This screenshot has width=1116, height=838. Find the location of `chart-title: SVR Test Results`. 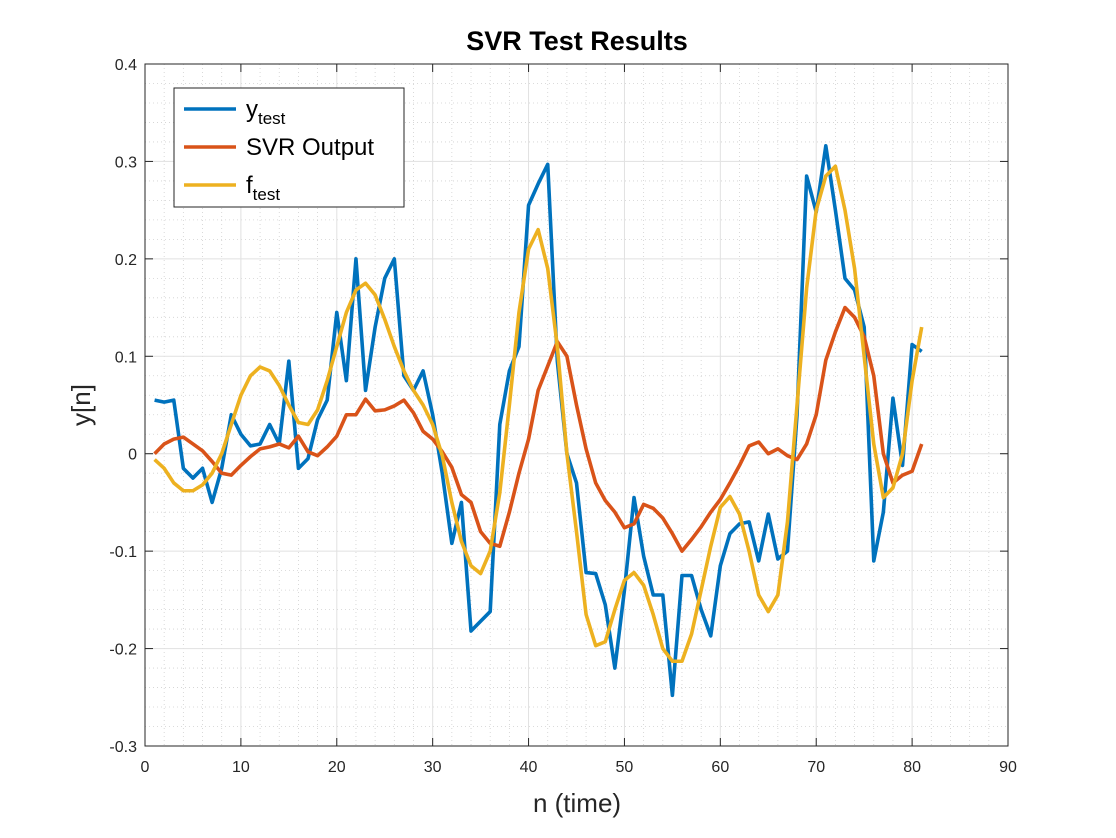

chart-title: SVR Test Results is located at coordinates (577, 41).